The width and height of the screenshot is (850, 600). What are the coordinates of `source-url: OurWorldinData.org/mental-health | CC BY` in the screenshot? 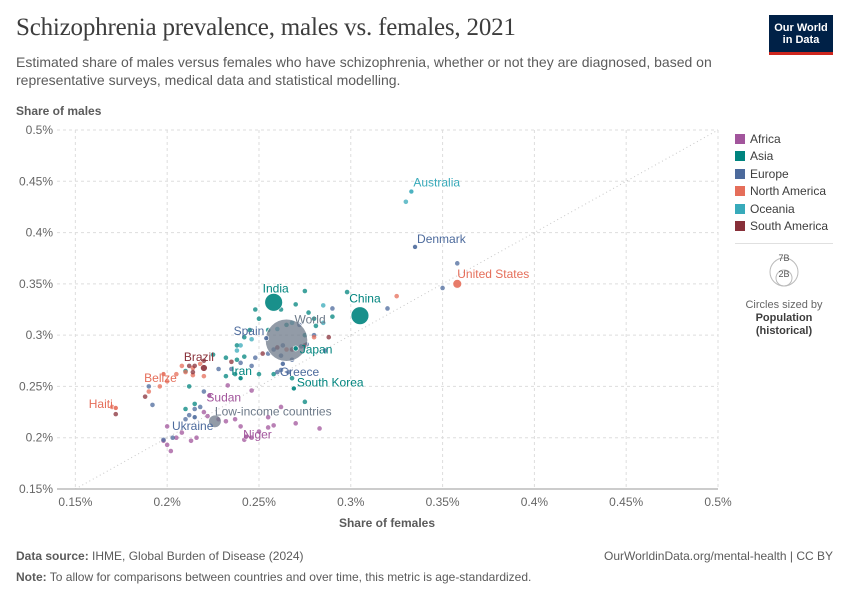 It's located at (718, 556).